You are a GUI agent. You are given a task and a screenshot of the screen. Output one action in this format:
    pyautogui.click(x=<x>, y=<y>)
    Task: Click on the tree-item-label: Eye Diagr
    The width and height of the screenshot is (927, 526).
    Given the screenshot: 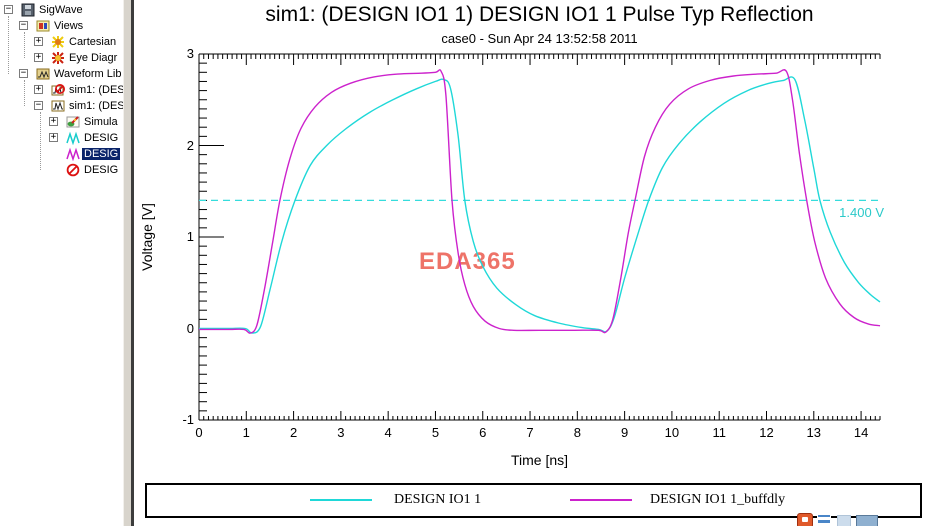 What is the action you would take?
    pyautogui.click(x=93, y=58)
    